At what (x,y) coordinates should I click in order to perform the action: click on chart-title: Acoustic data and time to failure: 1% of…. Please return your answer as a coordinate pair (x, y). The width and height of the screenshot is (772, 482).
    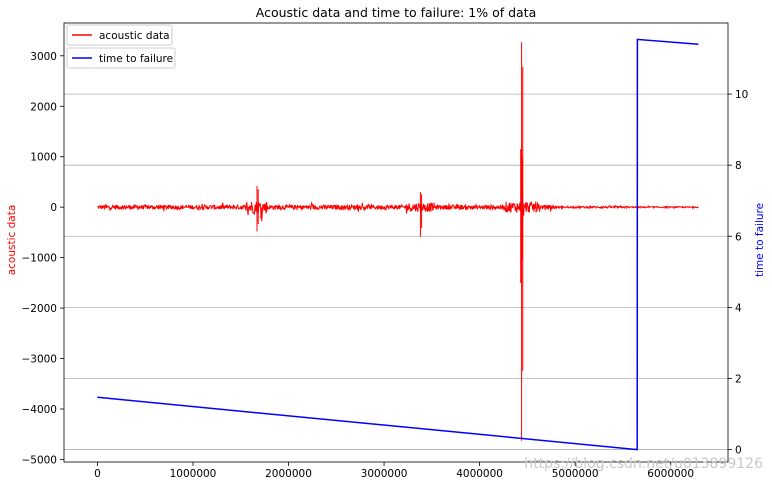
    Looking at the image, I should click on (396, 12).